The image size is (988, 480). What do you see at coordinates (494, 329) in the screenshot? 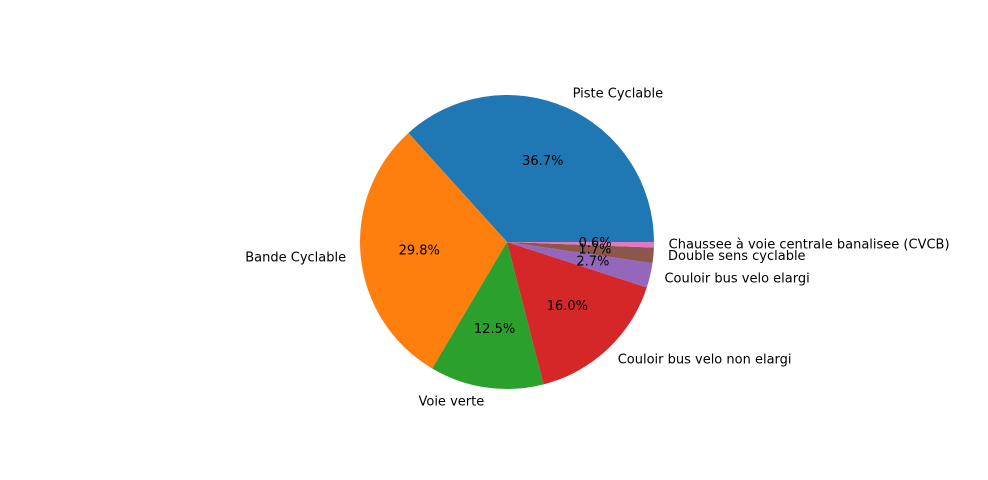
I see `slice-percentage-label: 12.5%` at bounding box center [494, 329].